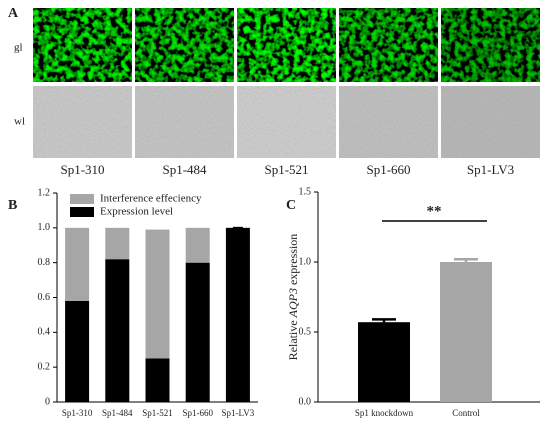 The height and width of the screenshot is (428, 550). Describe the element at coordinates (77, 413) in the screenshot. I see `x-tick-label: Sp1-310` at that location.